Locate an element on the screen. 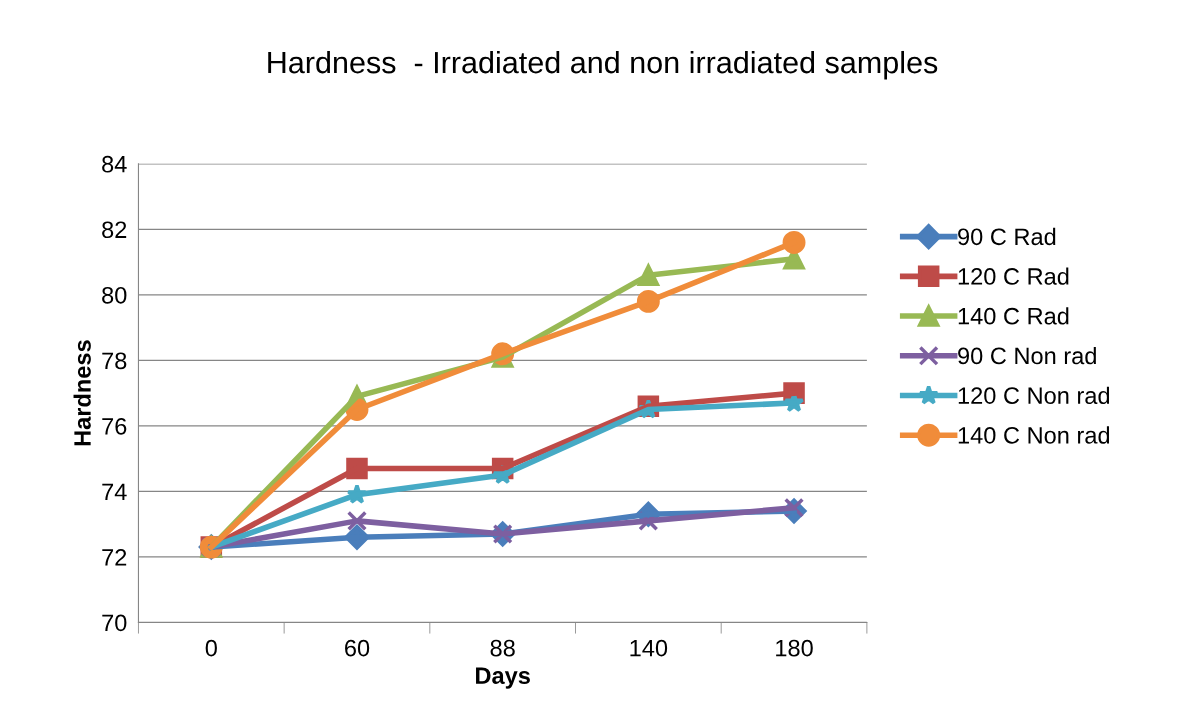 The width and height of the screenshot is (1204, 728). y-axis-title: Hardness is located at coordinates (82, 393).